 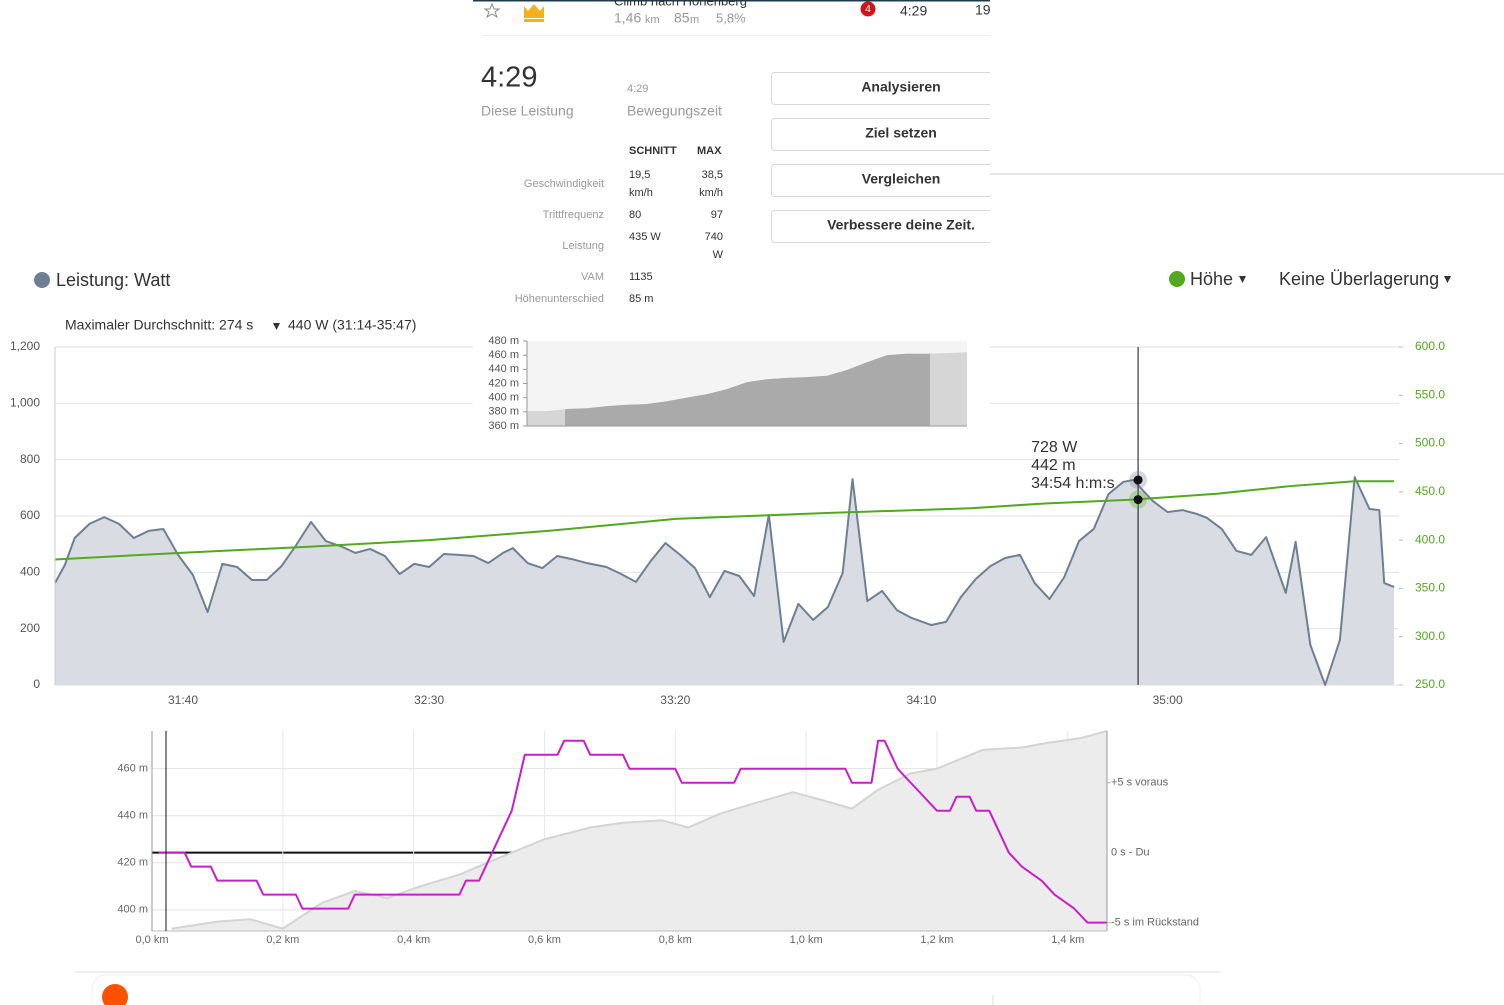 I want to click on segment-grade: 5,8%, so click(x=731, y=17).